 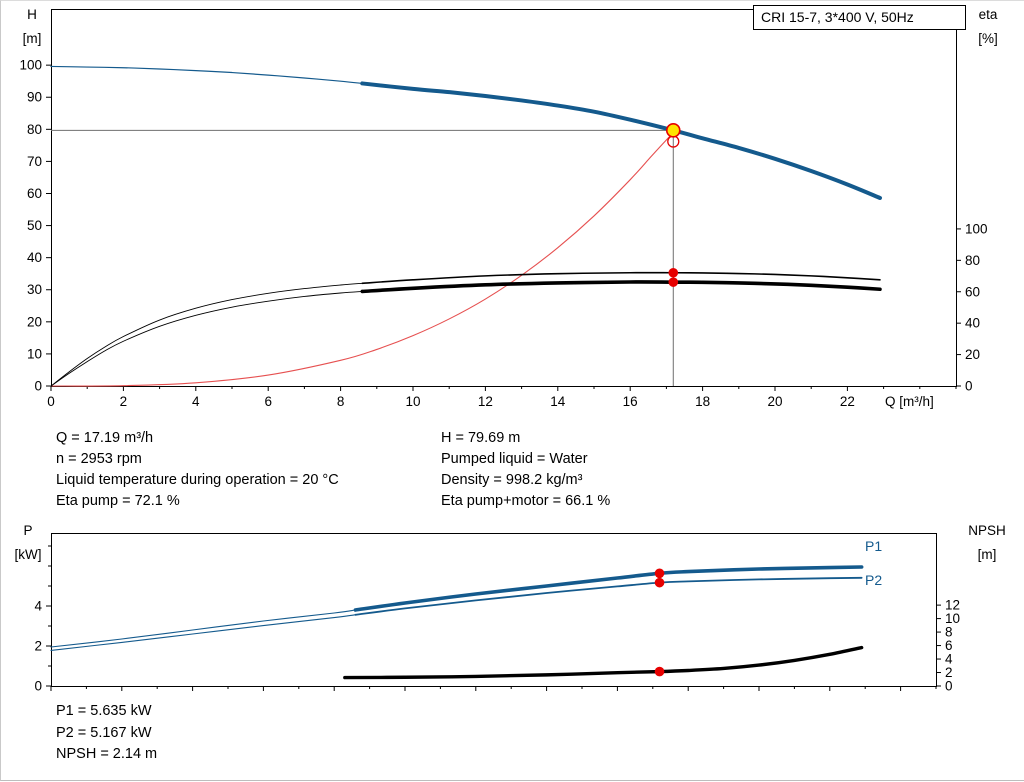 I want to click on x-tick-label: 4, so click(x=196, y=401).